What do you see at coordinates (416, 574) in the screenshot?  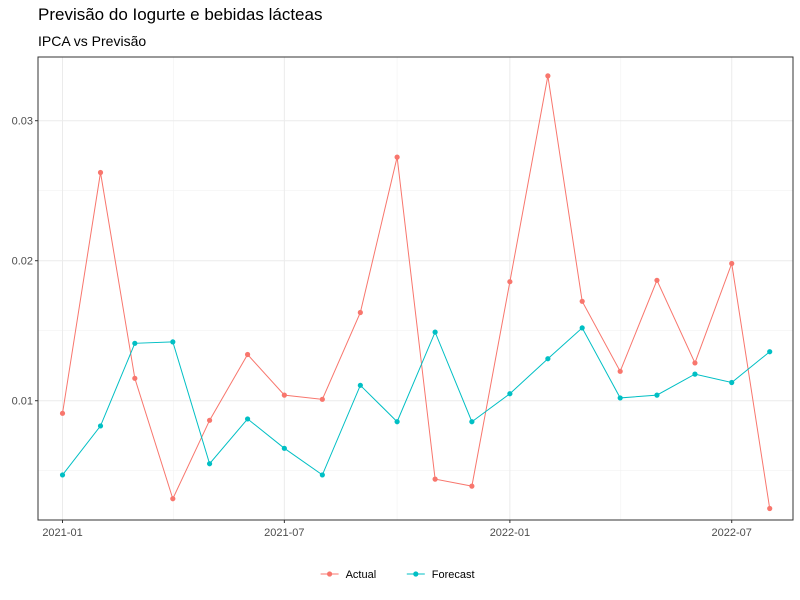 I see `legend-key-point-forecast` at bounding box center [416, 574].